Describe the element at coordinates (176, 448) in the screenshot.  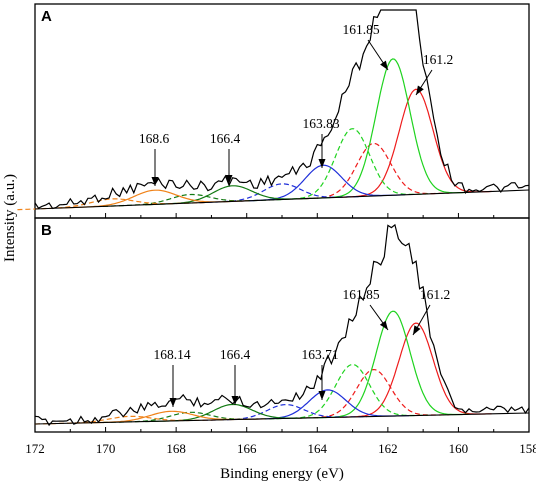
I see `x-tick-label: 168` at that location.